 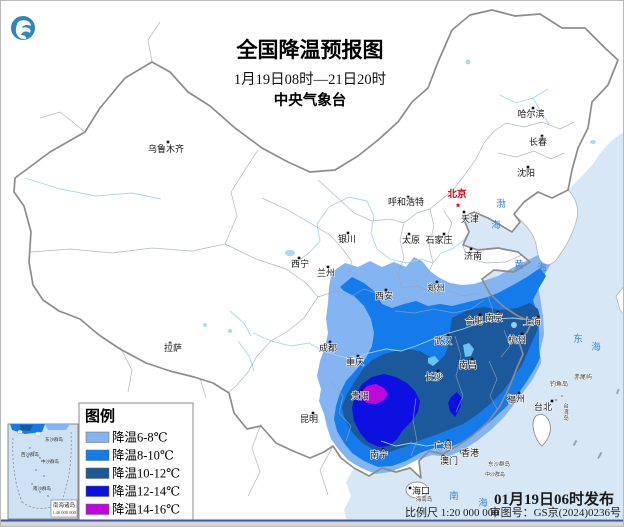 I want to click on legend-label: 降温14-16℃, so click(x=146, y=510).